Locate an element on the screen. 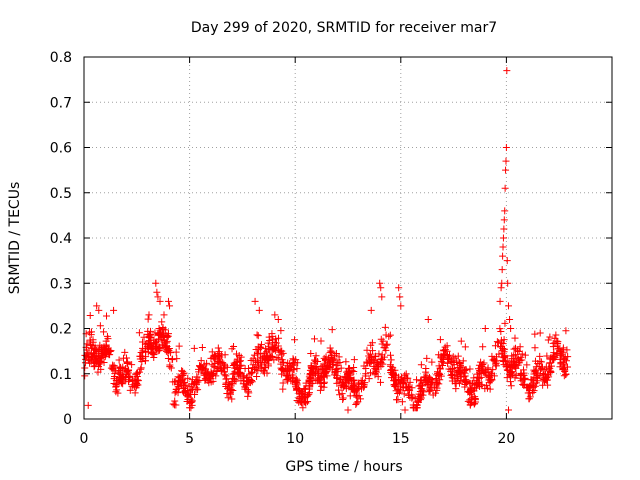  x-axis-label: GPS time / hours is located at coordinates (343, 467).